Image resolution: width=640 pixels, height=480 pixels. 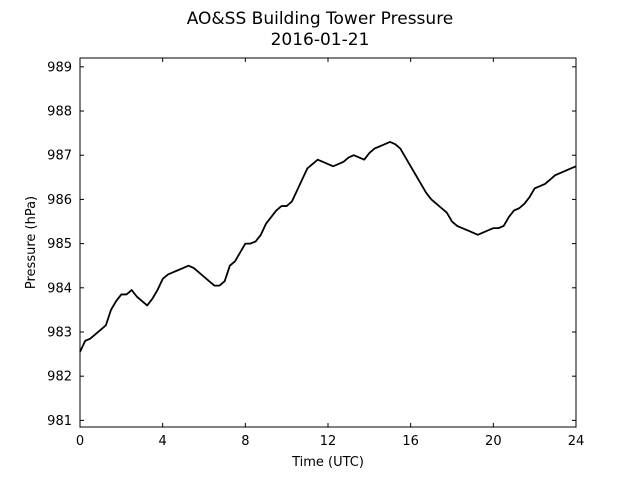 I want to click on y-axis-label: Pressure (hPa), so click(x=31, y=242).